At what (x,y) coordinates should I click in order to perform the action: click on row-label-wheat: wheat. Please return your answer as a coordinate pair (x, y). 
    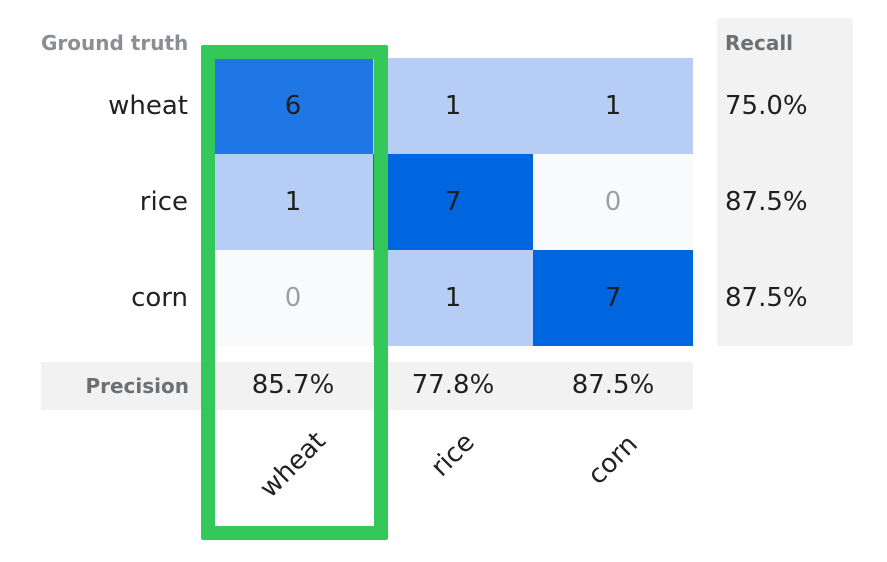
    Looking at the image, I should click on (148, 106).